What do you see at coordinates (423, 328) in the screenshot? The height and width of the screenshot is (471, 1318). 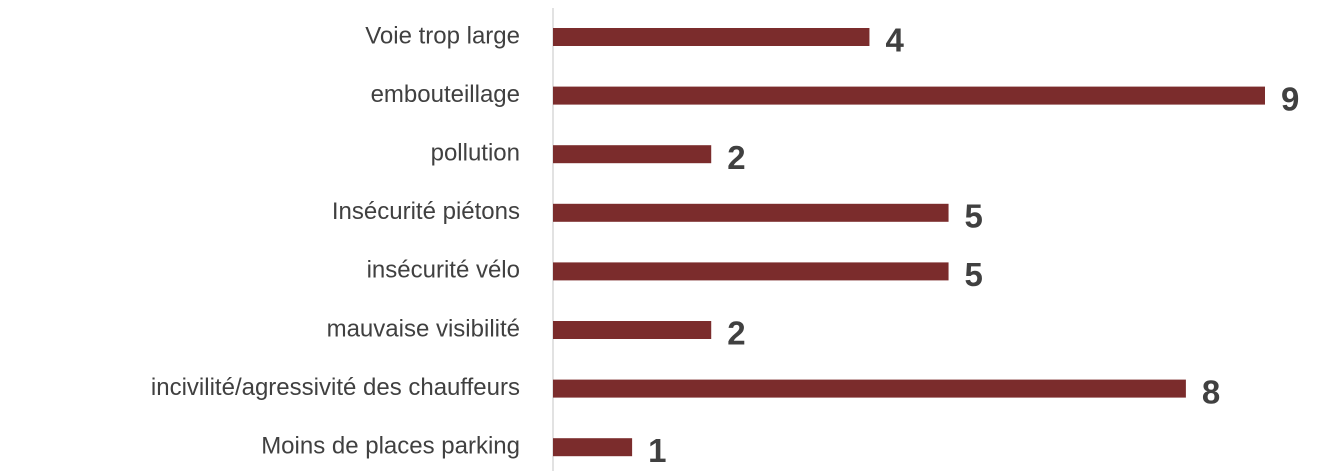 I see `y-tick-label: mauvaise visibilité` at bounding box center [423, 328].